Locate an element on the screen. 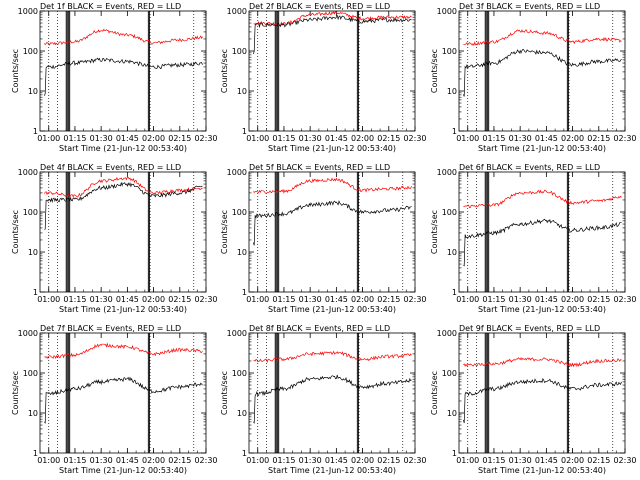 The image size is (640, 480). panel-title: Det 8f BLACK = Events, RED = LLD is located at coordinates (319, 328).